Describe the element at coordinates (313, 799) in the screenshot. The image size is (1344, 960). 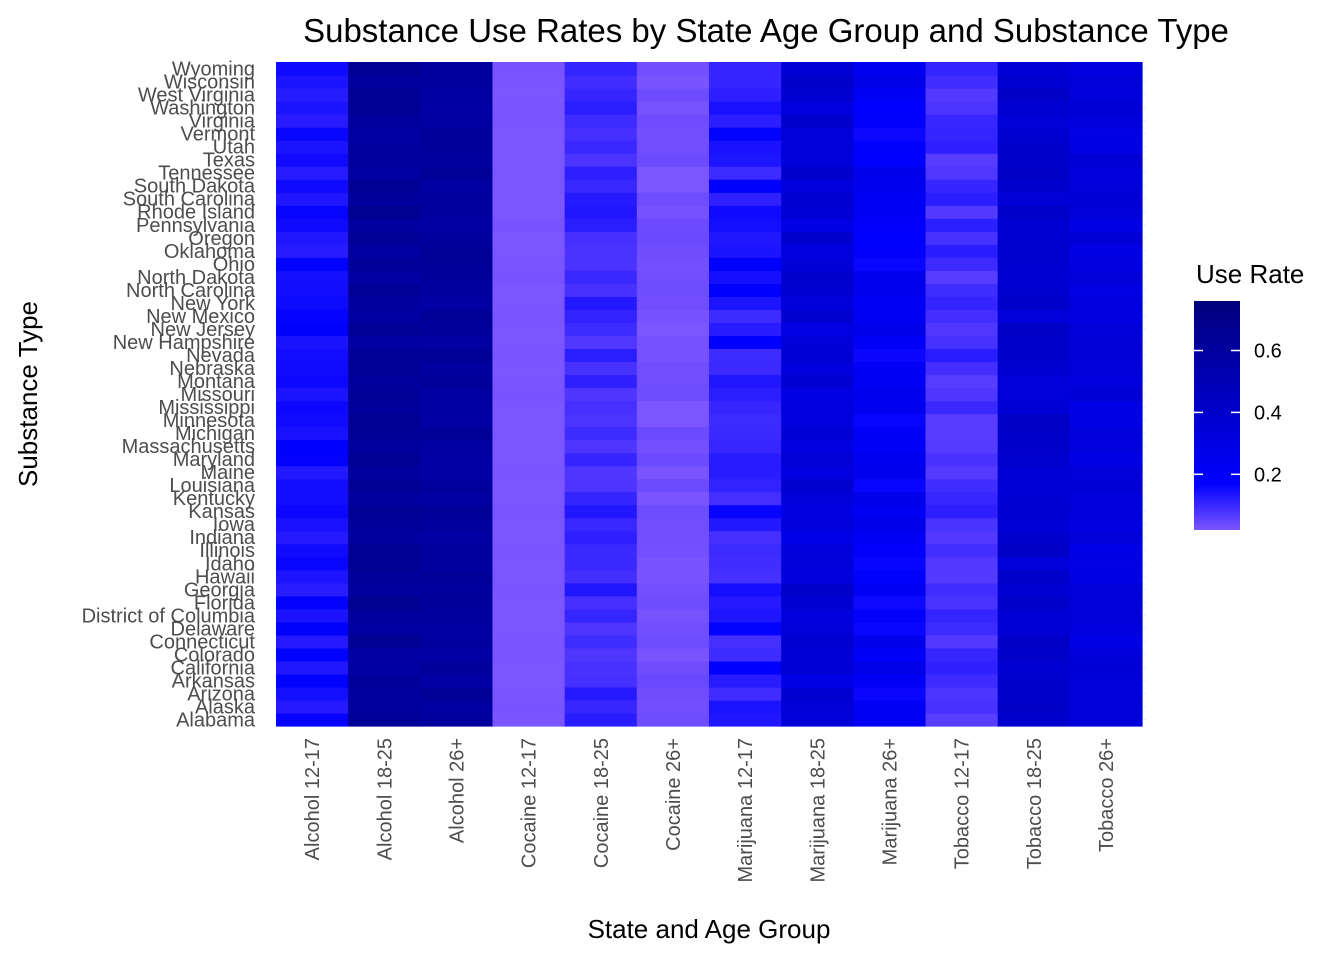
I see `x-tick-label: Alcohol 12-17` at that location.